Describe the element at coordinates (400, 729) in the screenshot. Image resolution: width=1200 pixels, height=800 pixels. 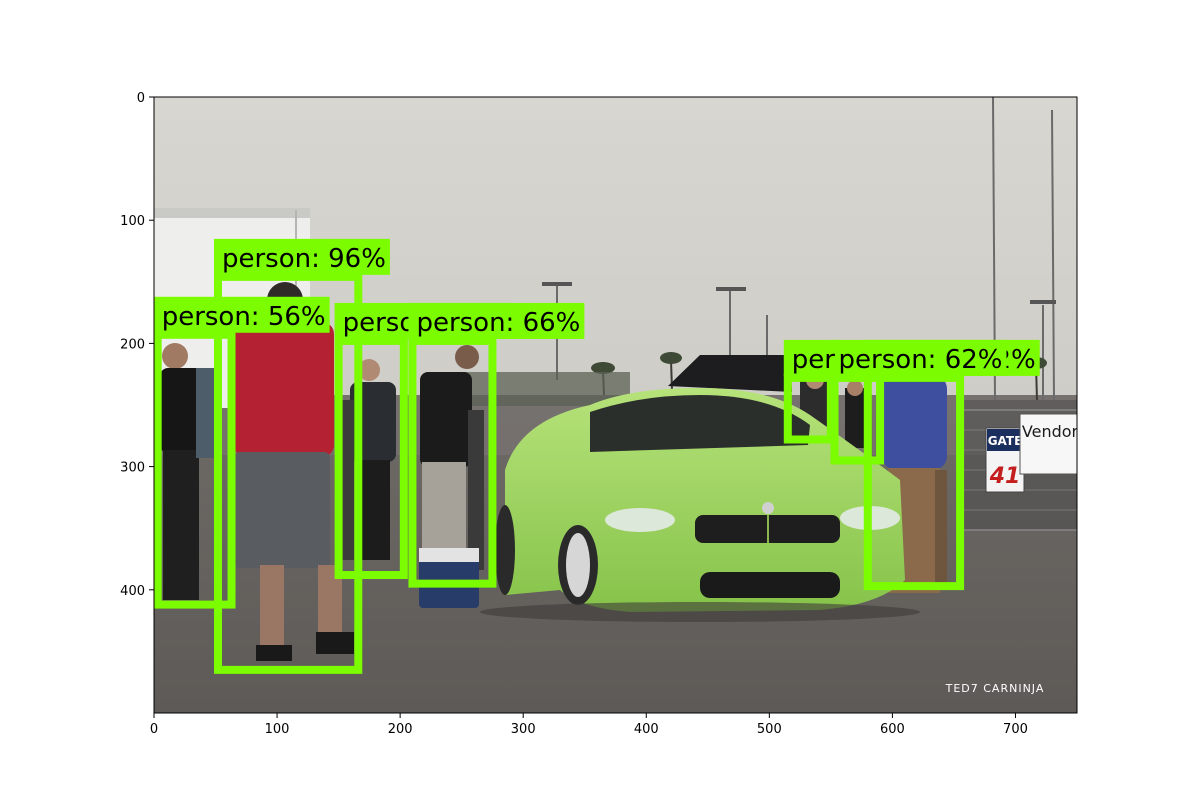
I see `x-tick-label: 200` at that location.